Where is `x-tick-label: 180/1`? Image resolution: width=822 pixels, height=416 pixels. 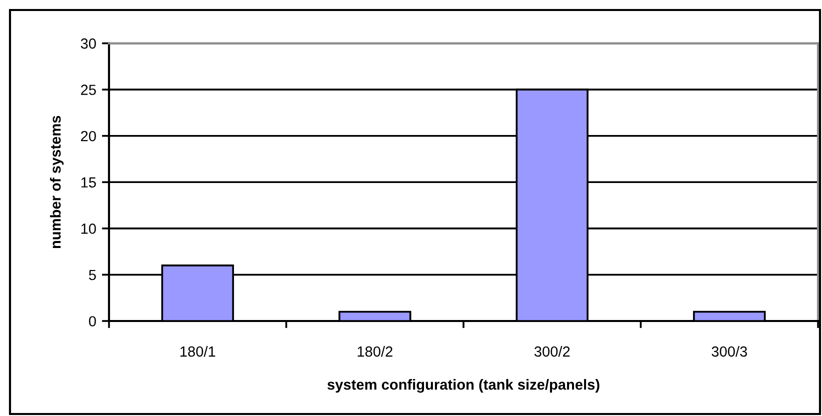
x-tick-label: 180/1 is located at coordinates (198, 351).